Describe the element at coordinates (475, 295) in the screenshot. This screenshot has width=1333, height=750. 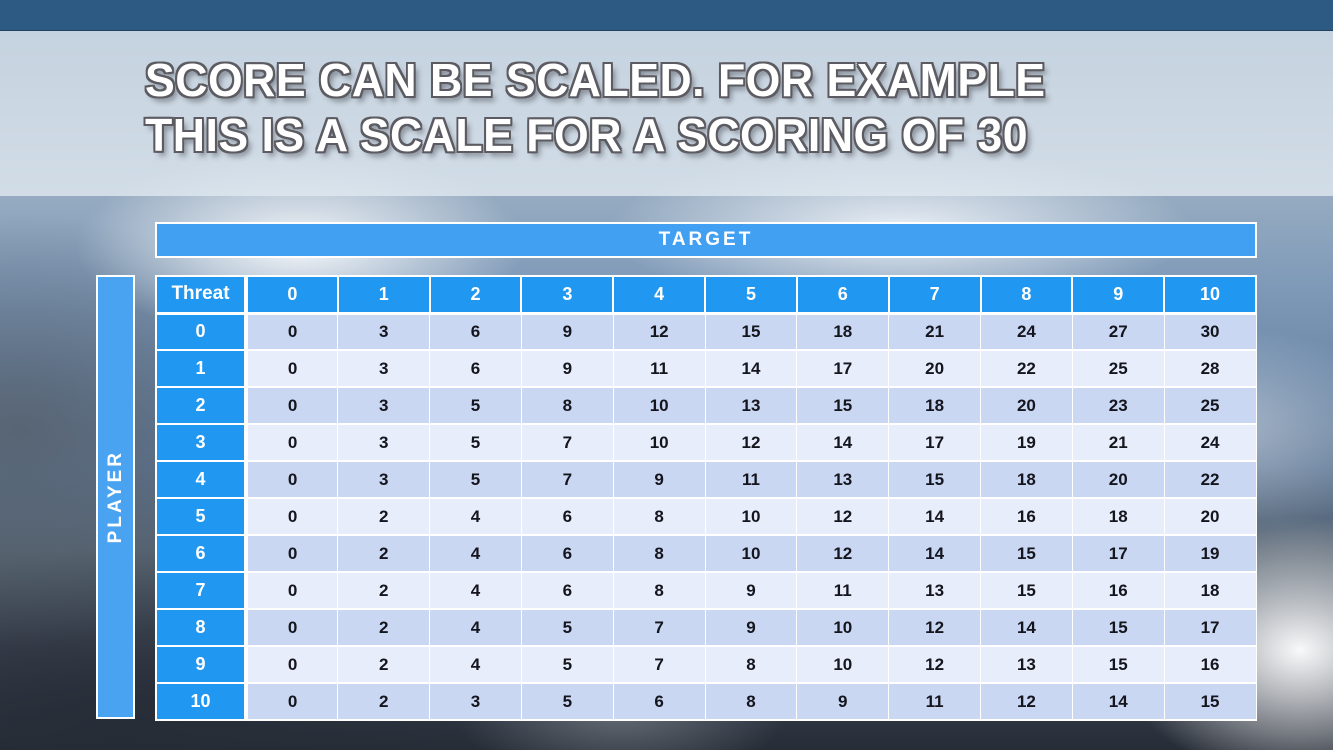
I see `column-header: 2` at that location.